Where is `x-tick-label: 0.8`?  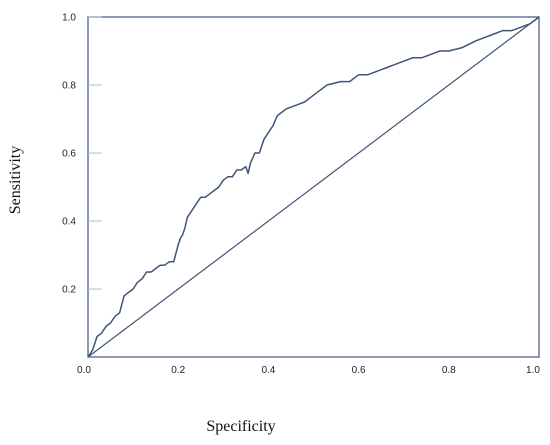 x-tick-label: 0.8 is located at coordinates (449, 370).